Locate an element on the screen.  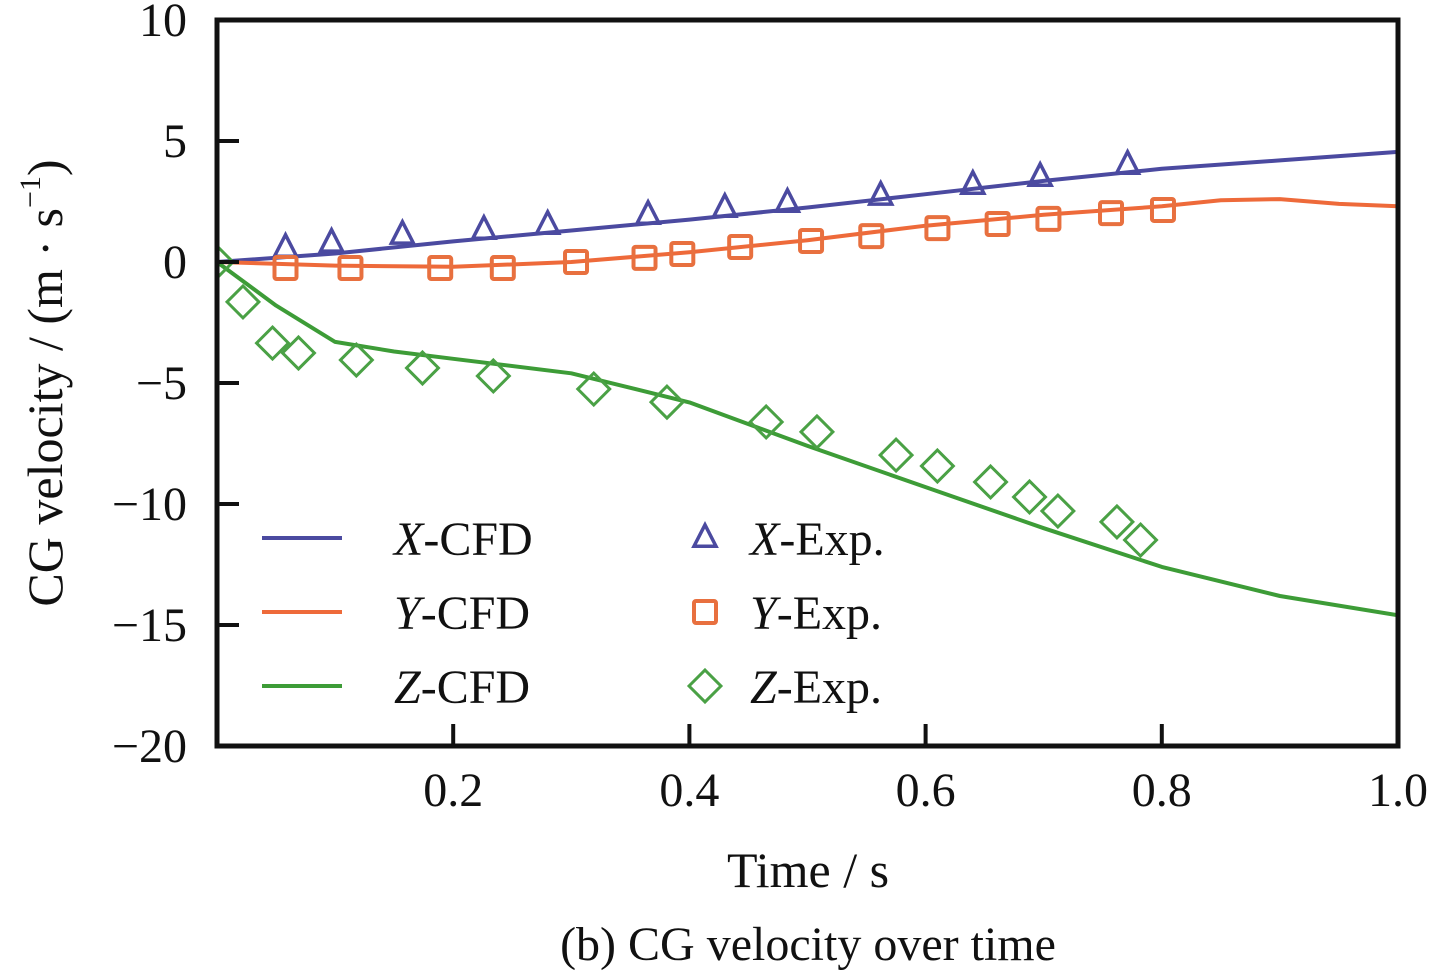
figure-caption: (b) CG velocity over time is located at coordinates (808, 944).